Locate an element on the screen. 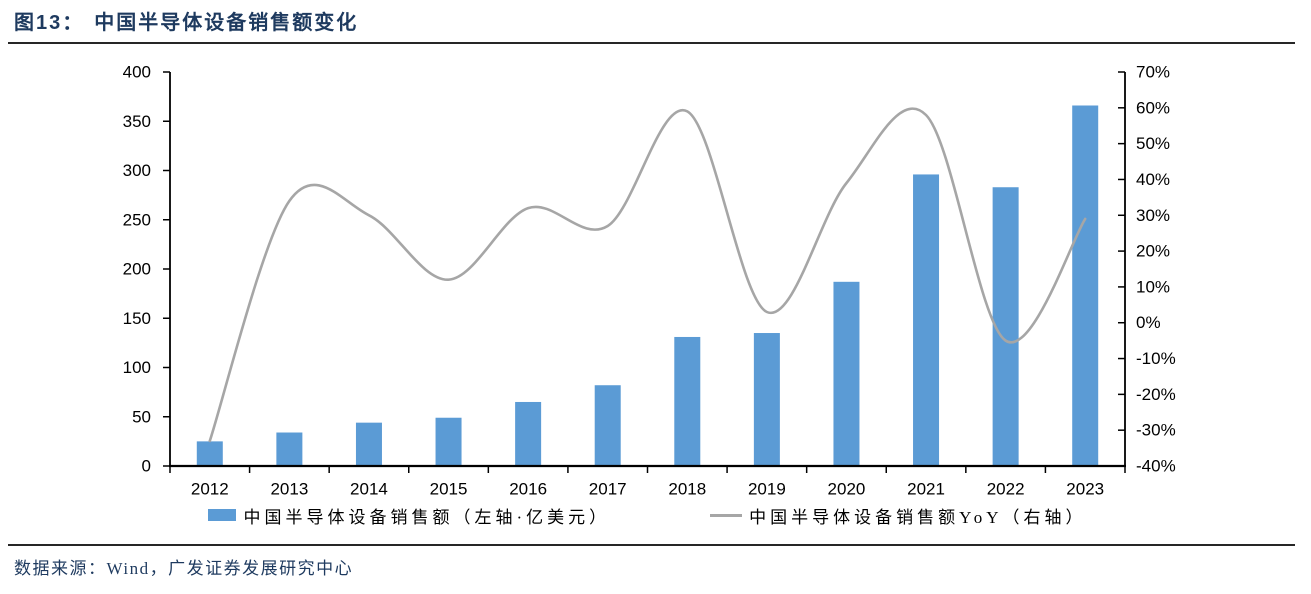 This screenshot has height=594, width=1311. bar-2023 is located at coordinates (1085, 286).